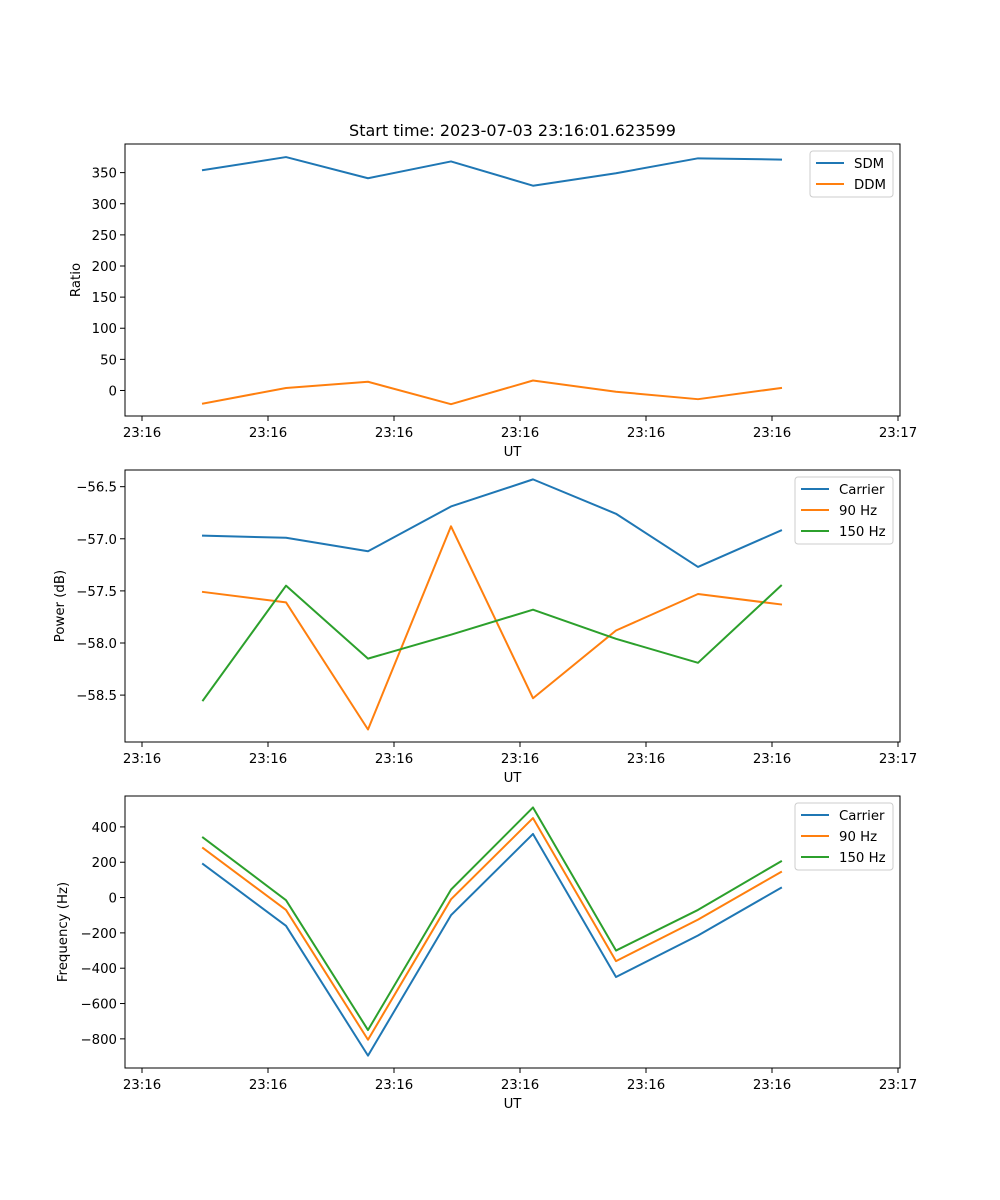 The height and width of the screenshot is (1200, 1000). What do you see at coordinates (60, 606) in the screenshot?
I see `power-y-axis-label: Power (dB)` at bounding box center [60, 606].